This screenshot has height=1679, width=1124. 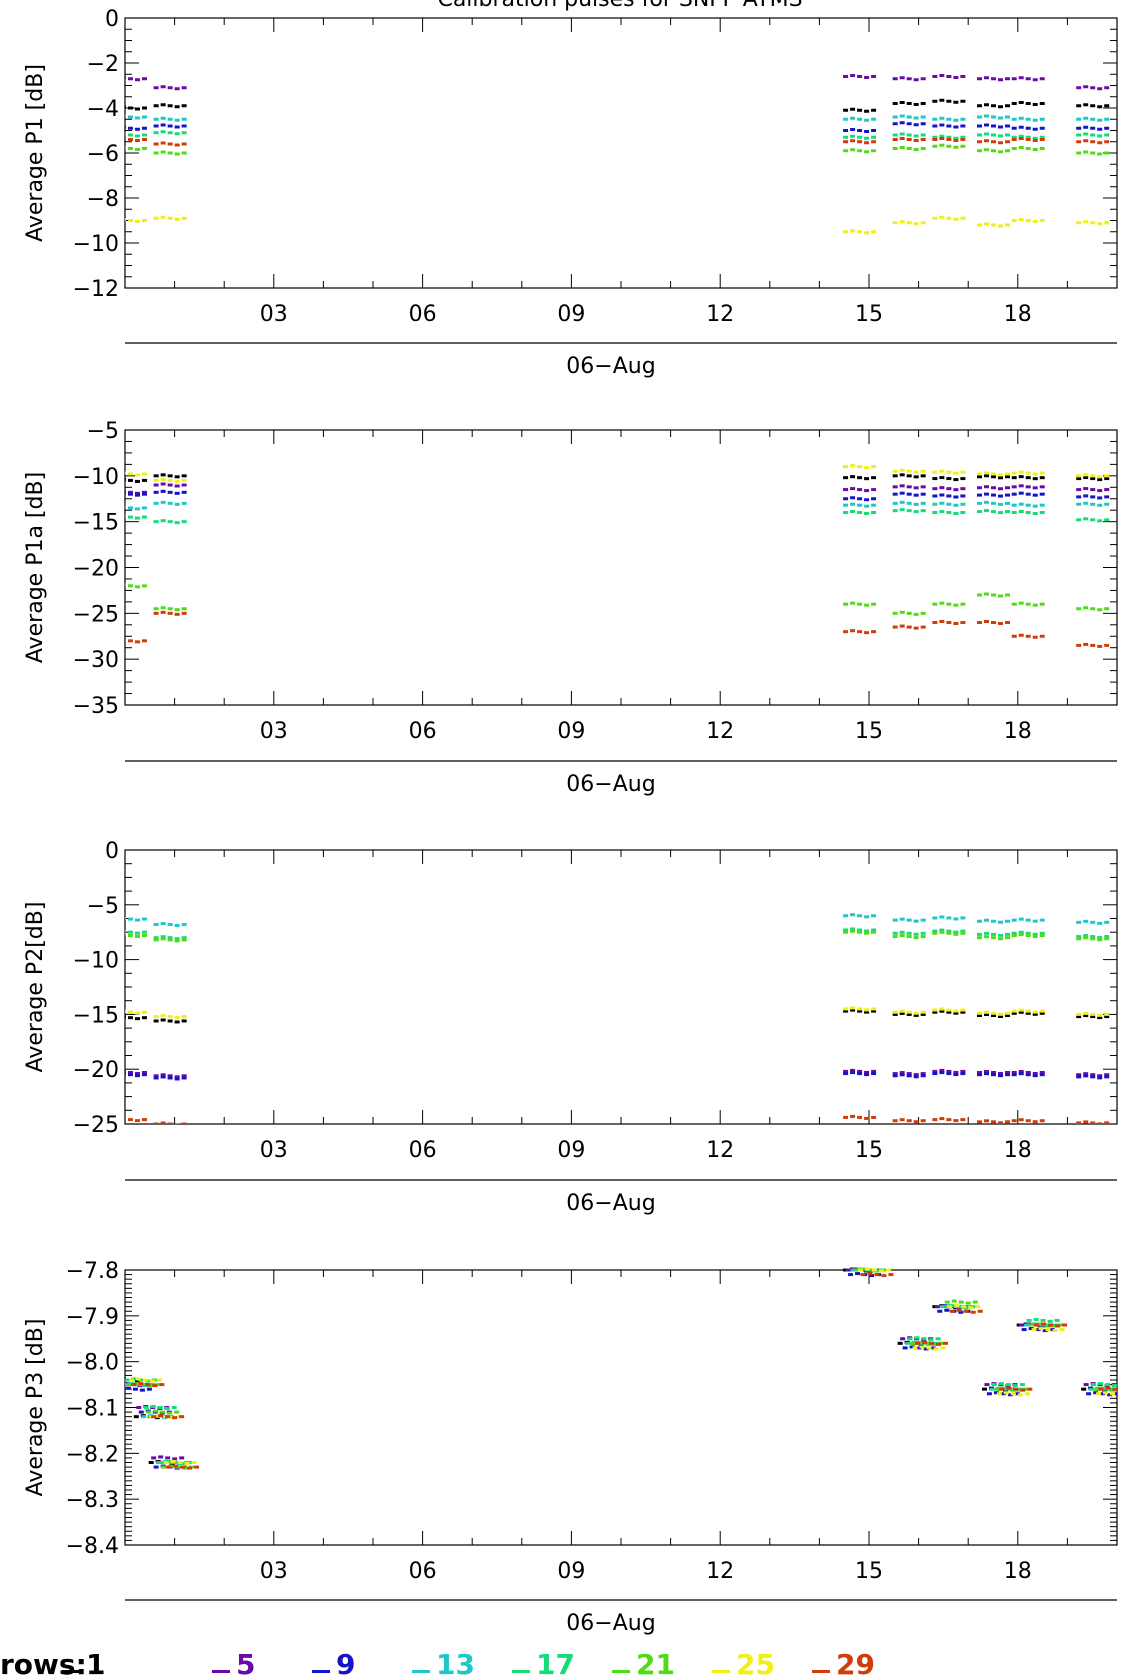 I want to click on y-tick-label: −6, so click(x=103, y=154).